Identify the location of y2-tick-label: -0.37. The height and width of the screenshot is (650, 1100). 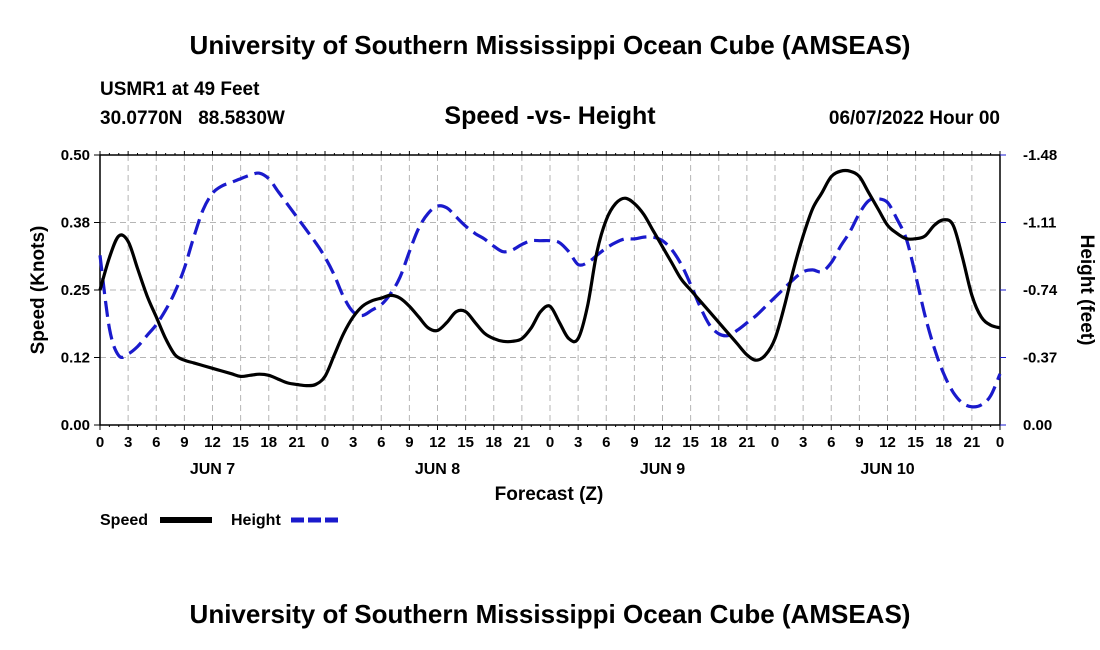
(1040, 358).